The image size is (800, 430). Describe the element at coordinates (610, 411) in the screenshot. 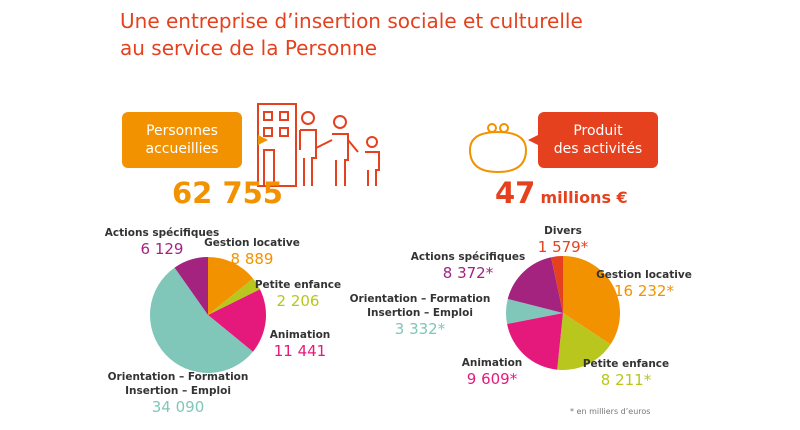

I see `footnote: * en milliers d’euros` at that location.